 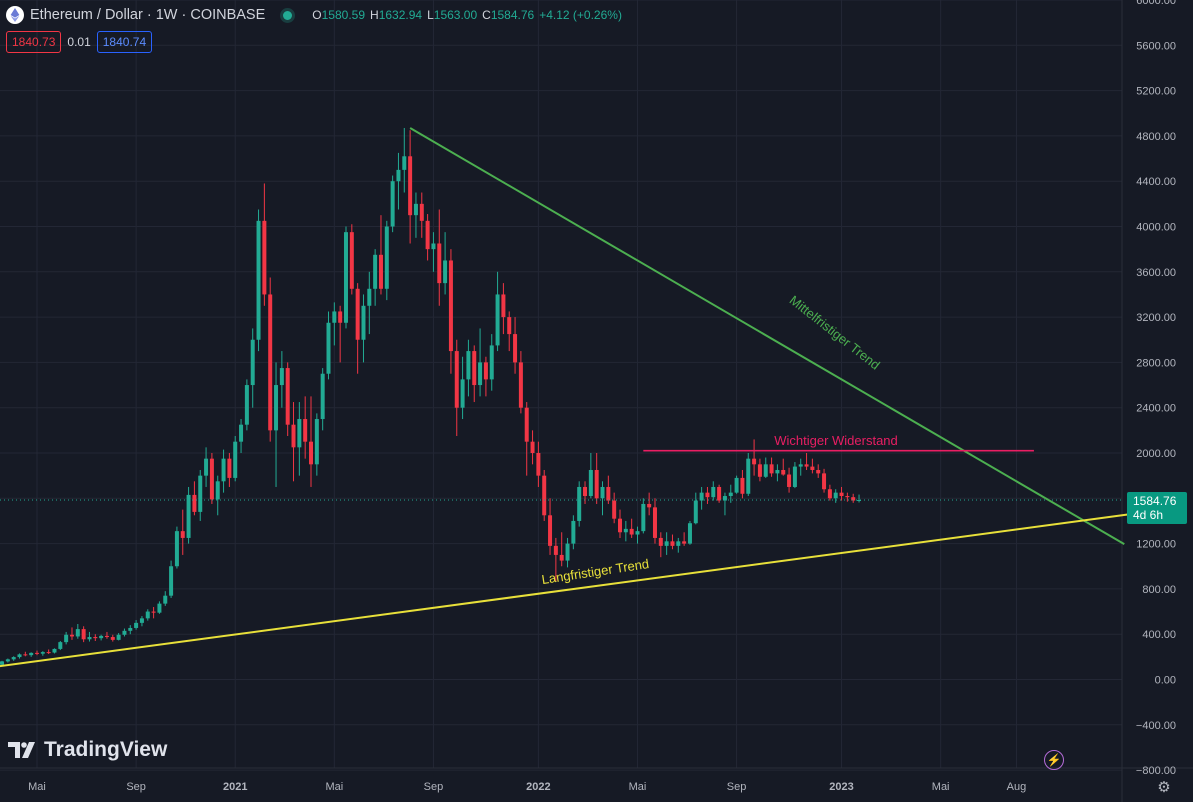 What do you see at coordinates (1156, 228) in the screenshot?
I see `y-tick-label: 4000.00` at bounding box center [1156, 228].